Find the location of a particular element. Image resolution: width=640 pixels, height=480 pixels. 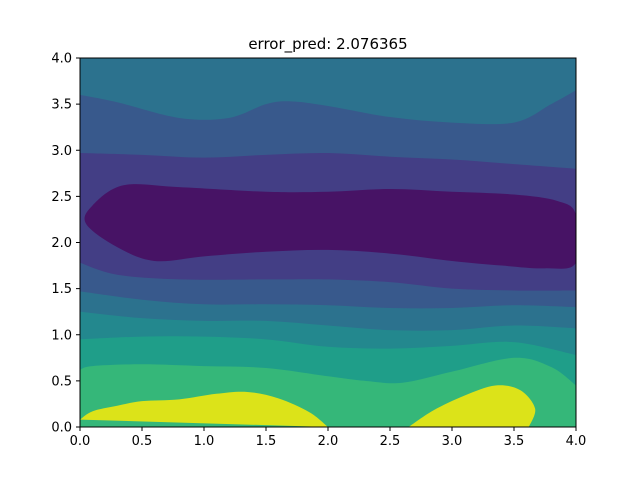

y-tick-label: 4.0 is located at coordinates (61, 59).